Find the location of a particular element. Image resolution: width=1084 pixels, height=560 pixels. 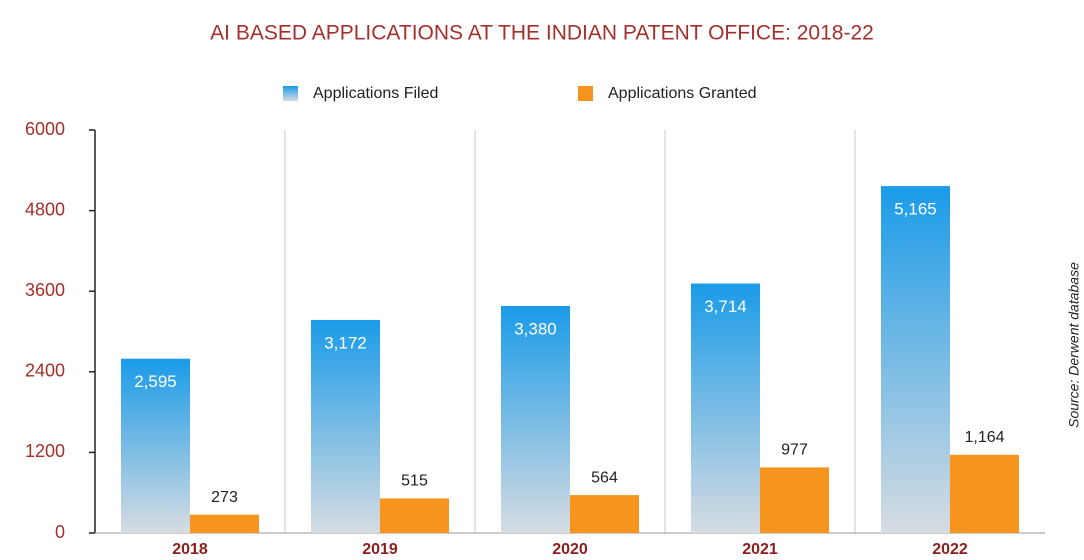

value-label: 2,595 is located at coordinates (155, 381).